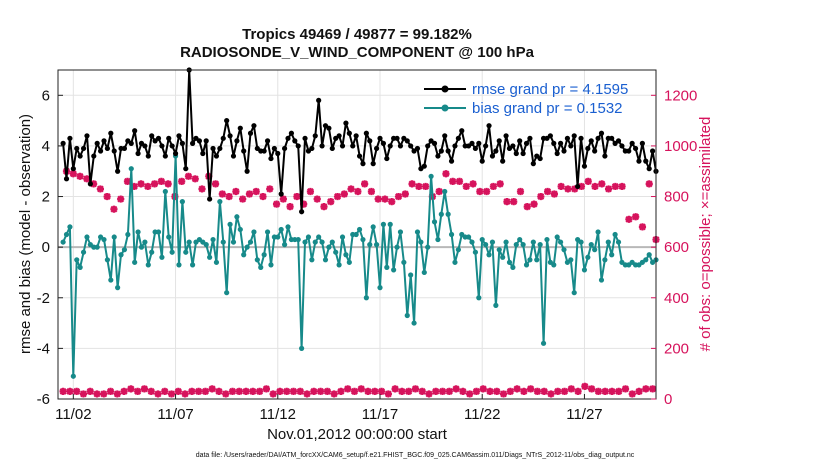 The height and width of the screenshot is (470, 830). Describe the element at coordinates (445, 89) in the screenshot. I see `legend-rmse-marker` at that location.